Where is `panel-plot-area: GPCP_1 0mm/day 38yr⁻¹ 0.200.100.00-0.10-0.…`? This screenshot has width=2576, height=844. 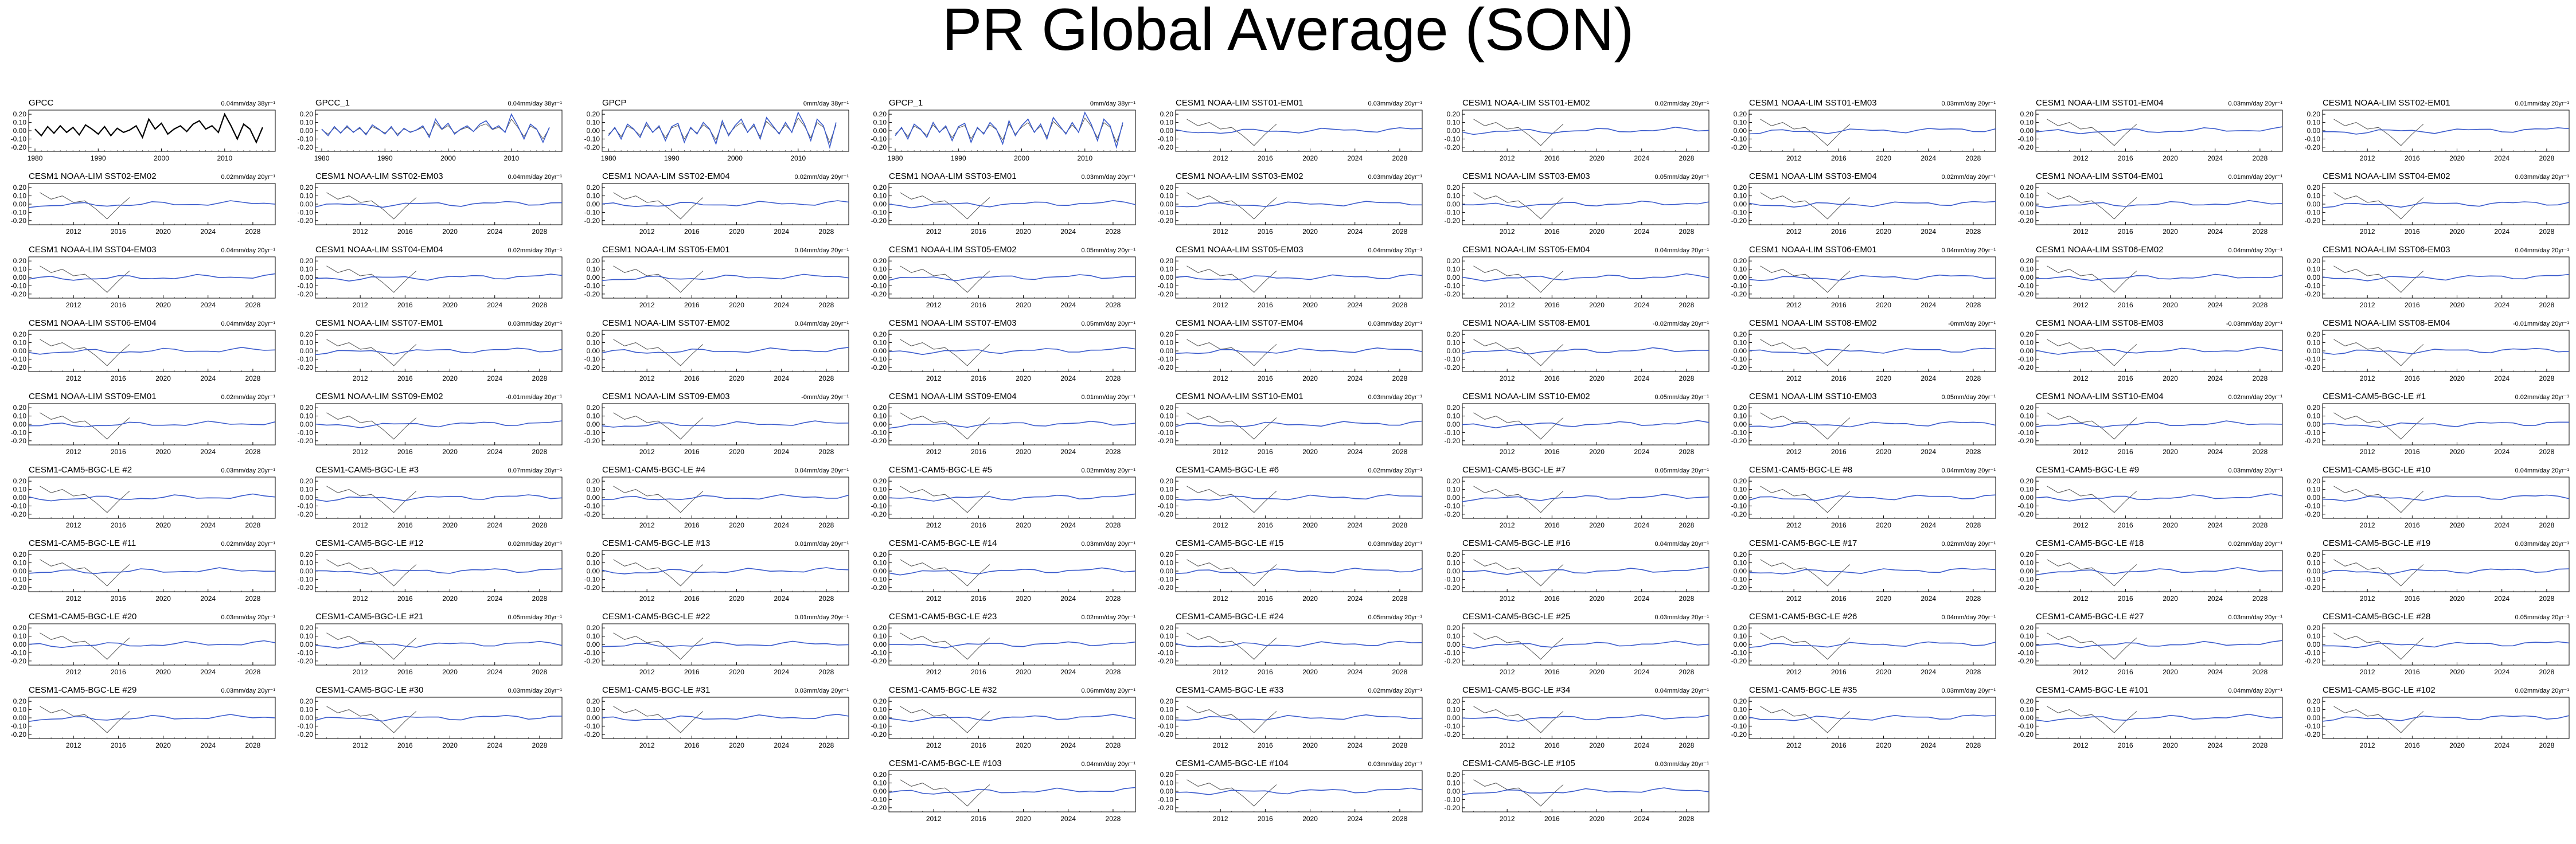
panel-plot-area: GPCP_1 0mm/day 38yr⁻¹ 0.200.100.00-0.10-0.… is located at coordinates (1004, 130).